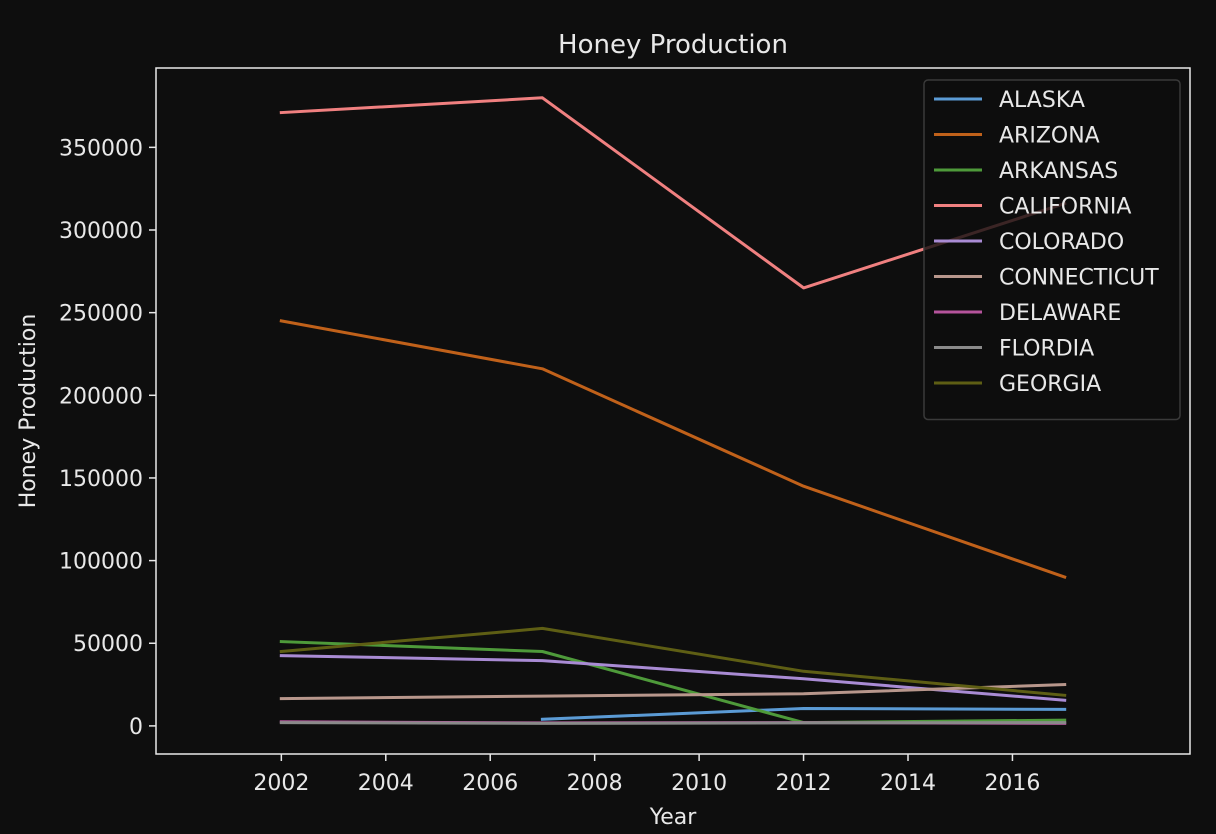  Describe the element at coordinates (1050, 384) in the screenshot. I see `legend-label-georgia: GEORGIA` at that location.